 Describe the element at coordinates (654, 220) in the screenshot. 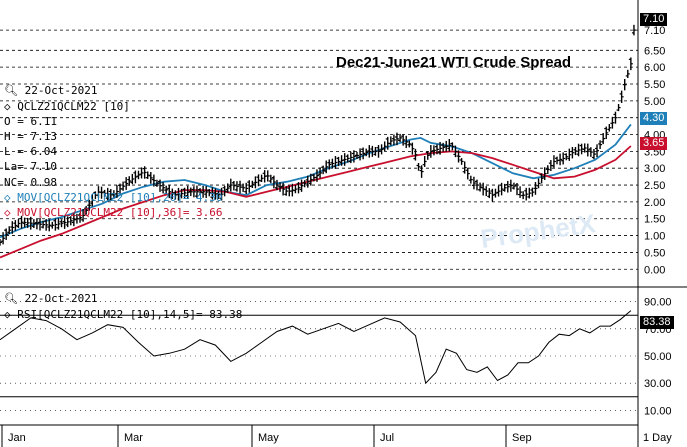

I see `price-tick-label: 1.50` at that location.